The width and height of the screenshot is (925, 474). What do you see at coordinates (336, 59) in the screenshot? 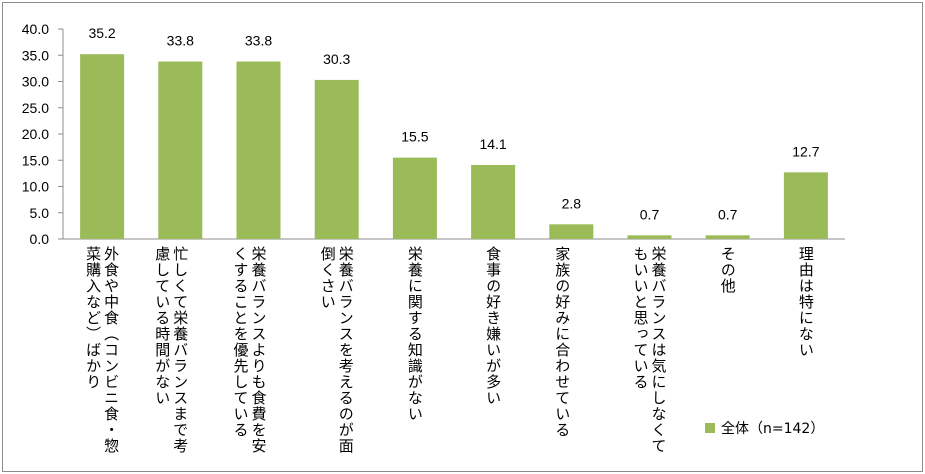
I see `data-label: 30.3` at bounding box center [336, 59].